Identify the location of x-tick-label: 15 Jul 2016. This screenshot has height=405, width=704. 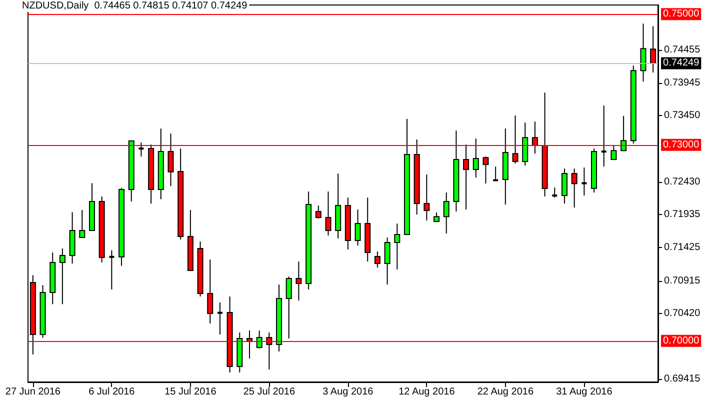
(190, 392).